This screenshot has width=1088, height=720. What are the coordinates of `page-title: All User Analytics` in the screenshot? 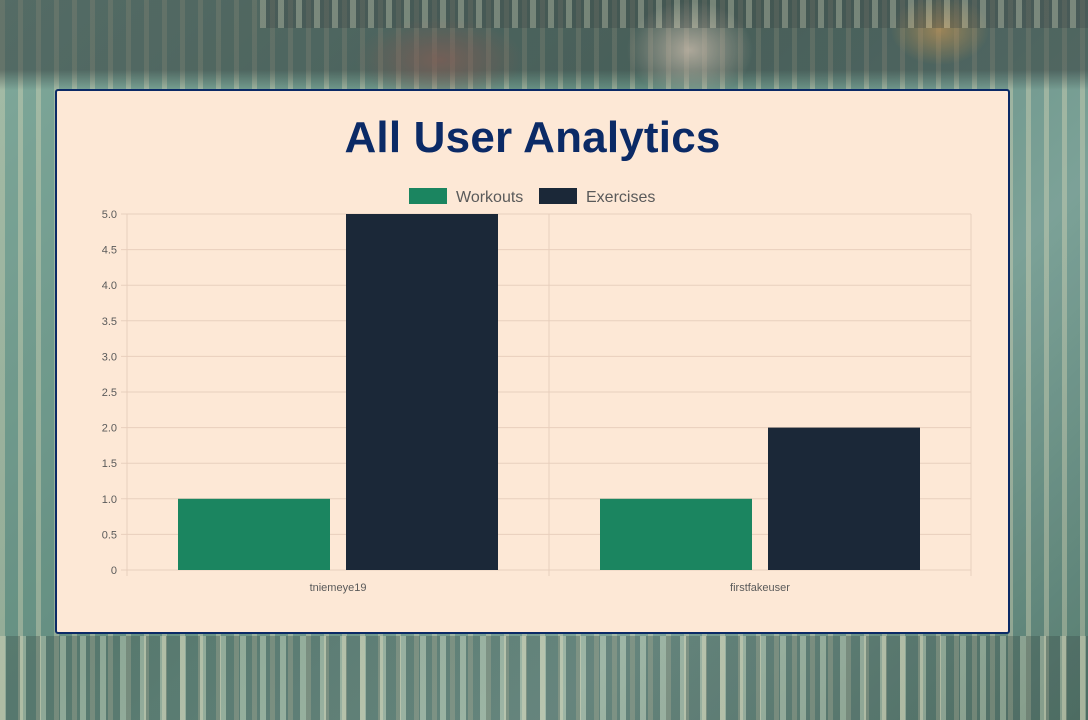 It's located at (532, 137).